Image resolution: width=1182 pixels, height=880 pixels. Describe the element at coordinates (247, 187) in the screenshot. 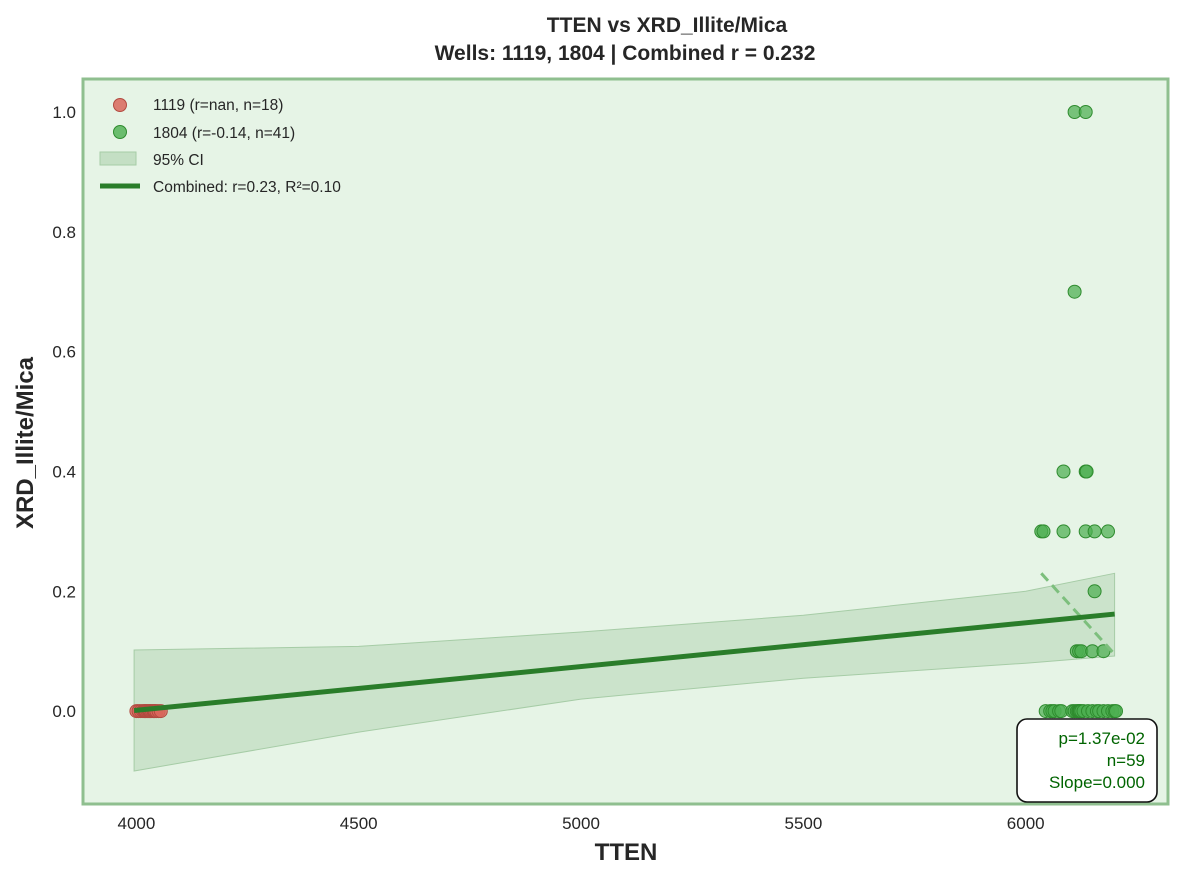

I see `legend-label-fit: Combined: r=0.23, R²=0.10` at that location.